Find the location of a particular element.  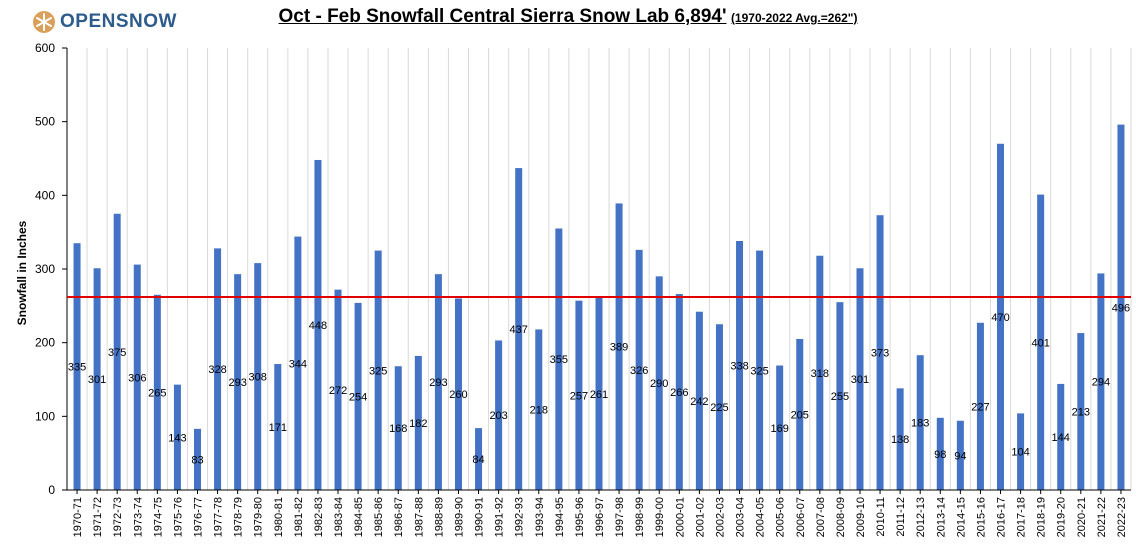

data-label: 203 is located at coordinates (498, 416).